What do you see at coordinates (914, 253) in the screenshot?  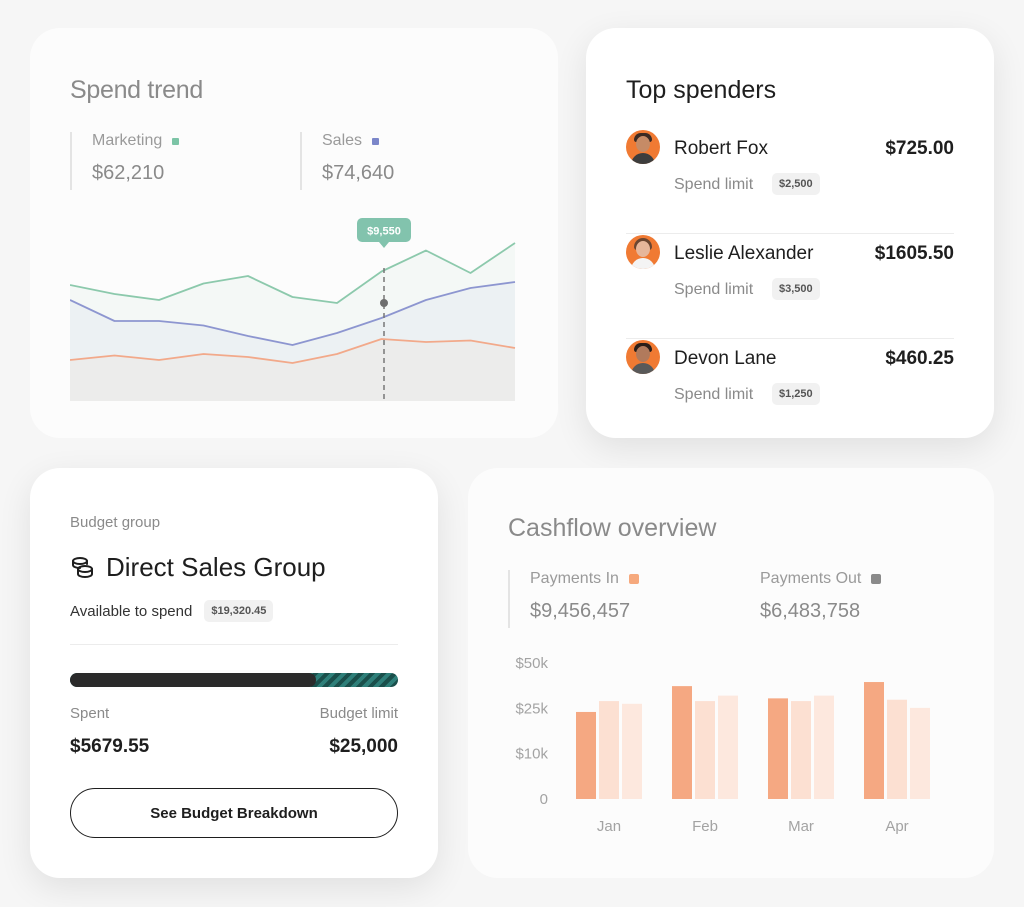 I see `spender-amount: $1605.50` at bounding box center [914, 253].